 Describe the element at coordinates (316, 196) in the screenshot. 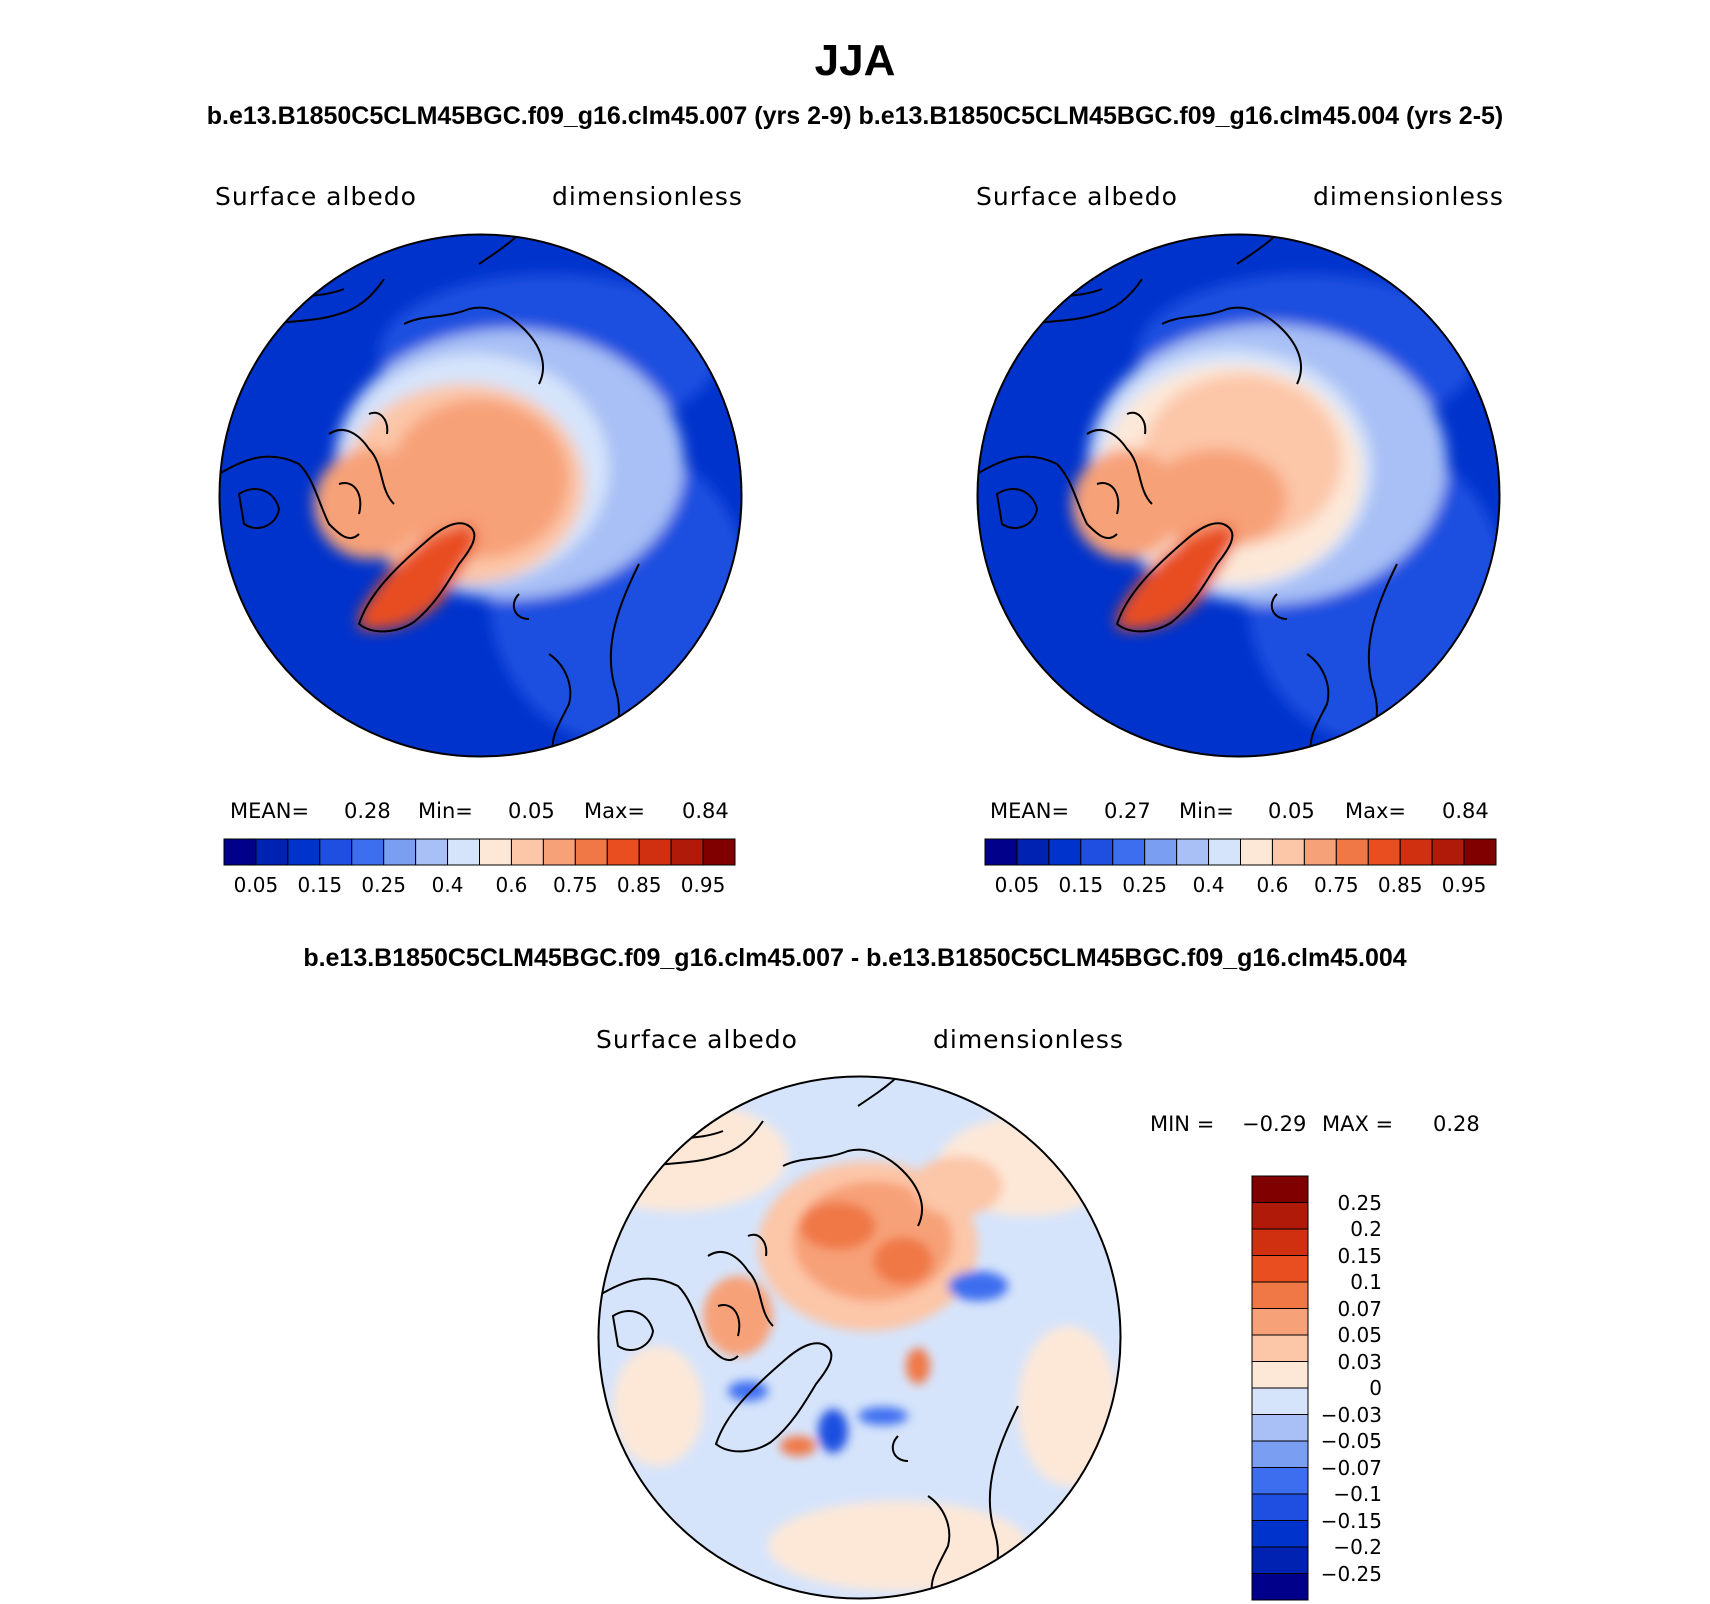

I see `panel1-field-label: Surface albedo` at that location.